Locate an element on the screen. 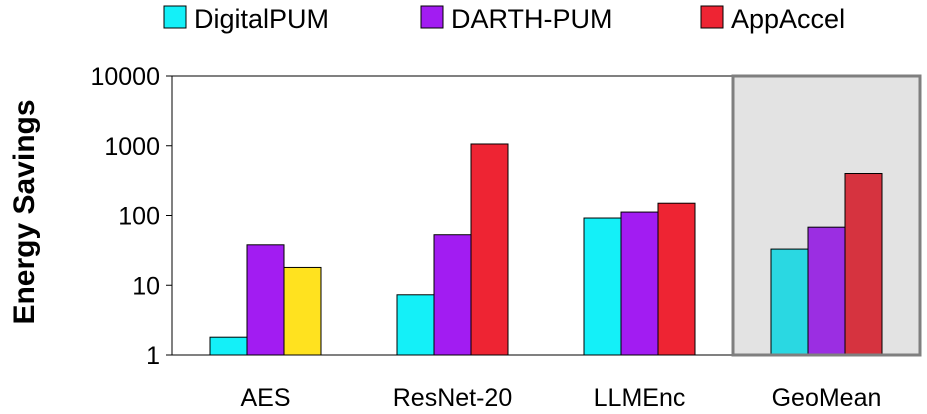 The image size is (927, 414). bar-aes-darth-pum is located at coordinates (265, 300).